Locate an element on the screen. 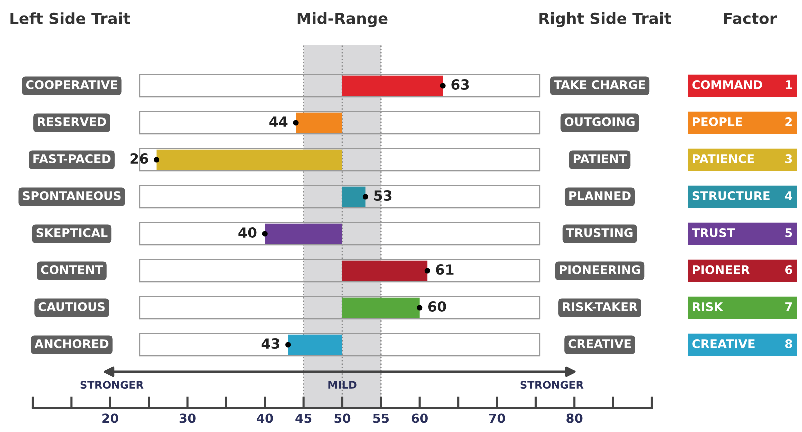 The height and width of the screenshot is (432, 802). data-label: 44 is located at coordinates (279, 121).